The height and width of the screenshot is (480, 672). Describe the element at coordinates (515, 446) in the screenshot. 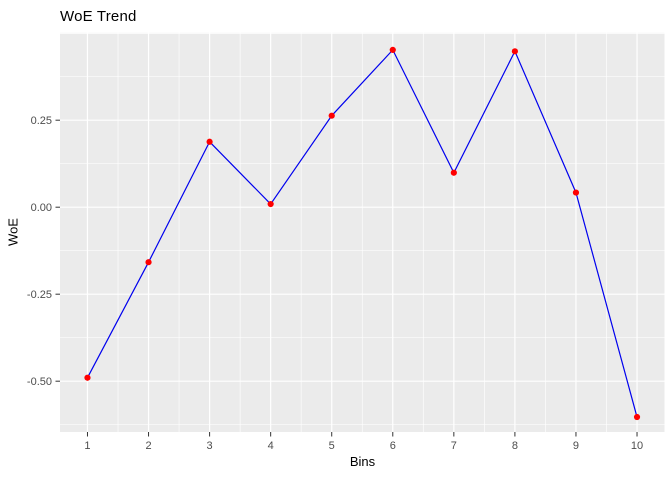

I see `x-tick-label: 8` at that location.